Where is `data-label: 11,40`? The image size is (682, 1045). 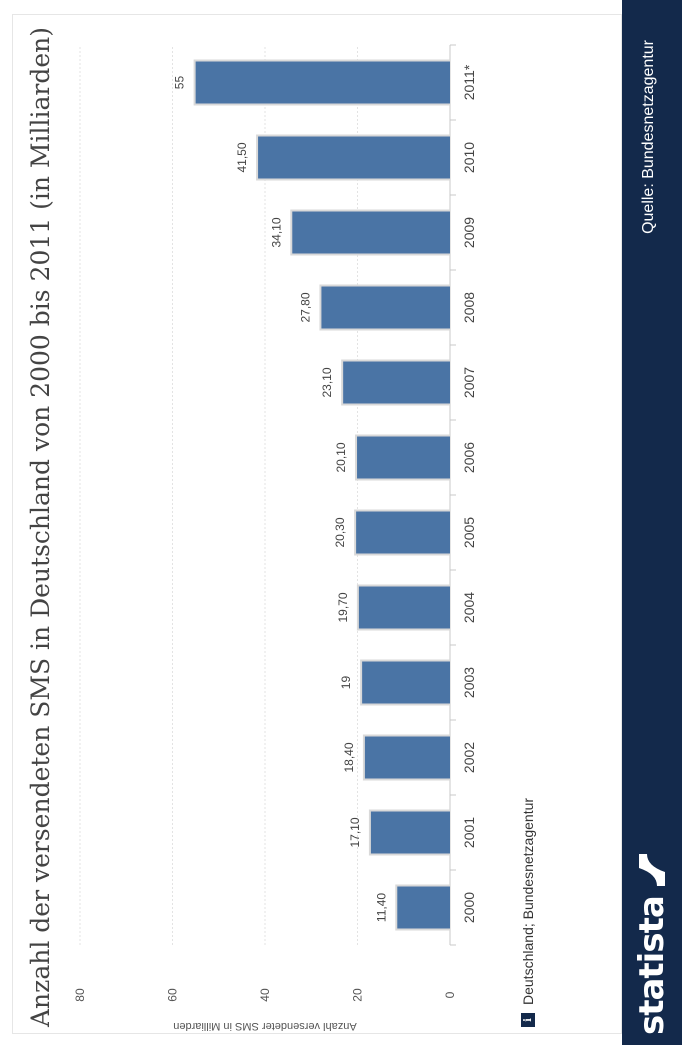
data-label: 11,40 is located at coordinates (381, 907).